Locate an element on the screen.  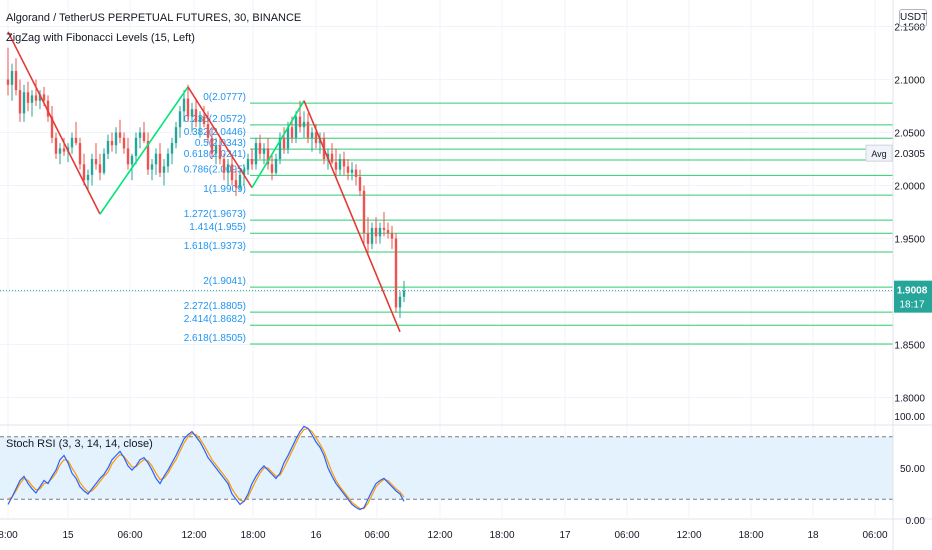
stoch-legend: Stoch RSI (3, 3, 14, 14, close) is located at coordinates (79, 444).